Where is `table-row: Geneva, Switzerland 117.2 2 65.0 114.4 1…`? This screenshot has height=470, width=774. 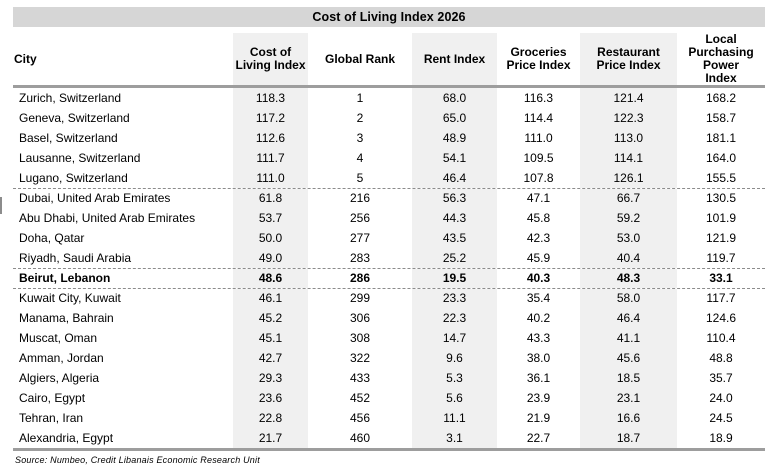 table-row: Geneva, Switzerland 117.2 2 65.0 114.4 1… is located at coordinates (389, 118).